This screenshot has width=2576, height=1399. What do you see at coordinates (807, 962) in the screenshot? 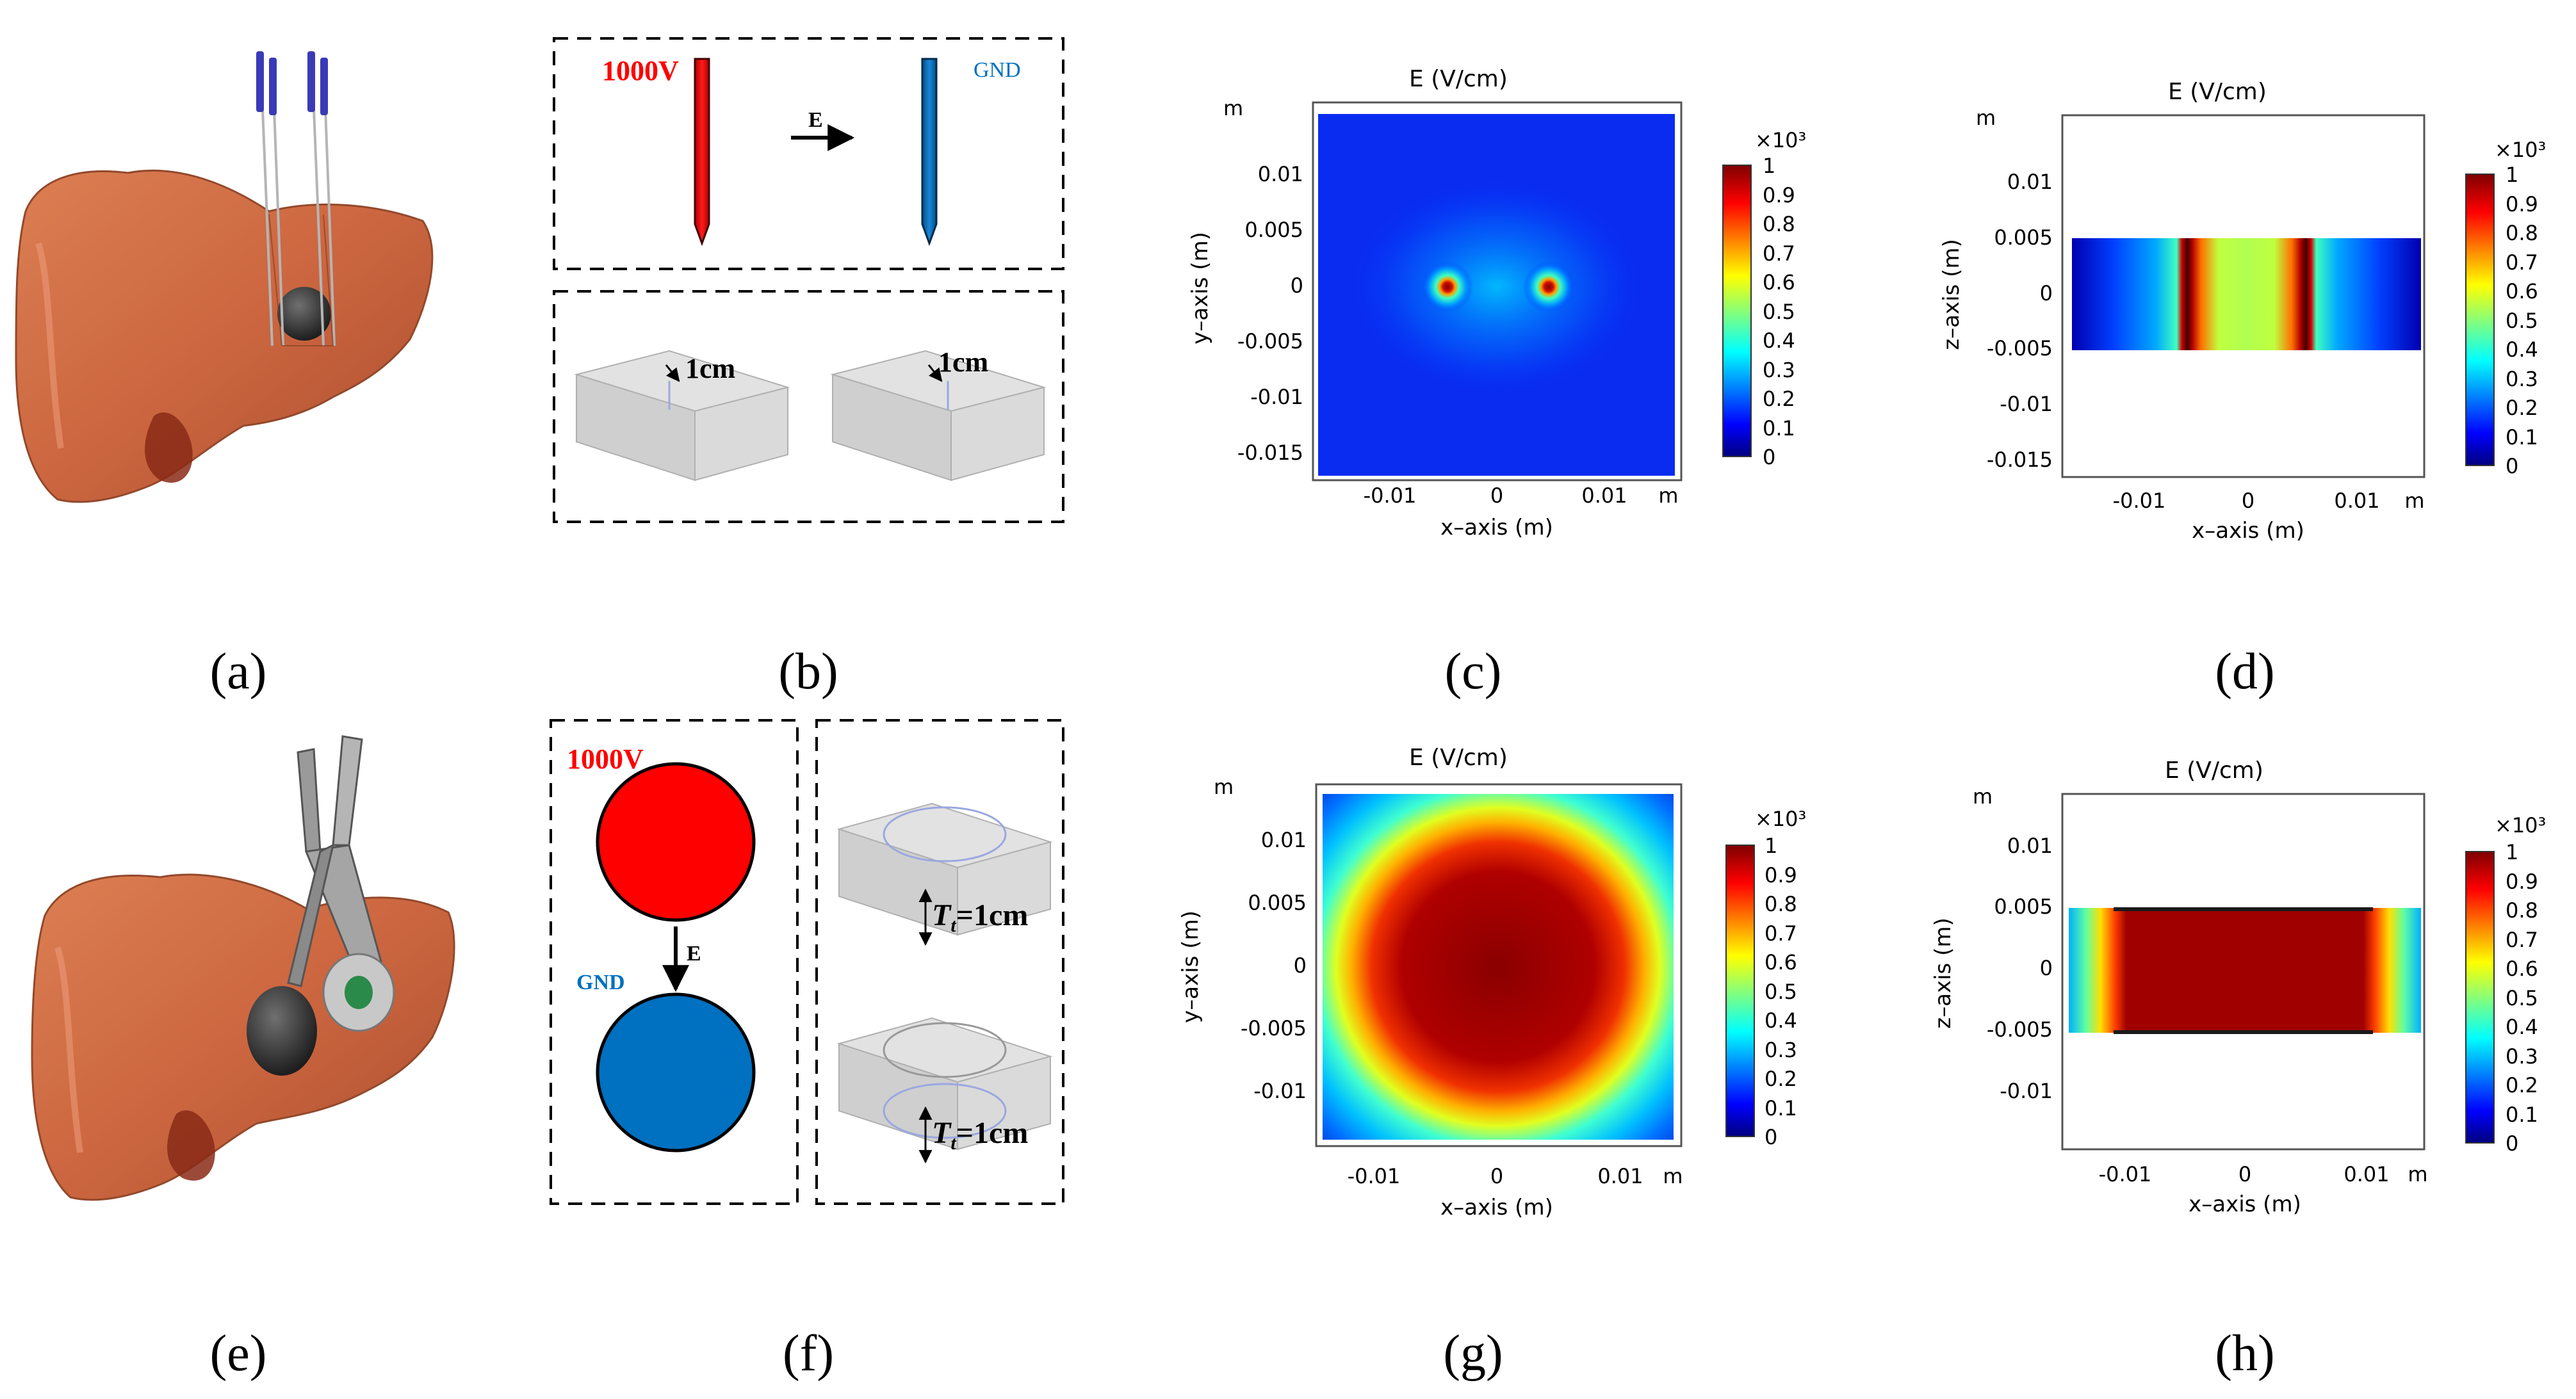
I see `plate-schematic: 1000V E GND Tt=1cm Tt=1cm` at bounding box center [807, 962].